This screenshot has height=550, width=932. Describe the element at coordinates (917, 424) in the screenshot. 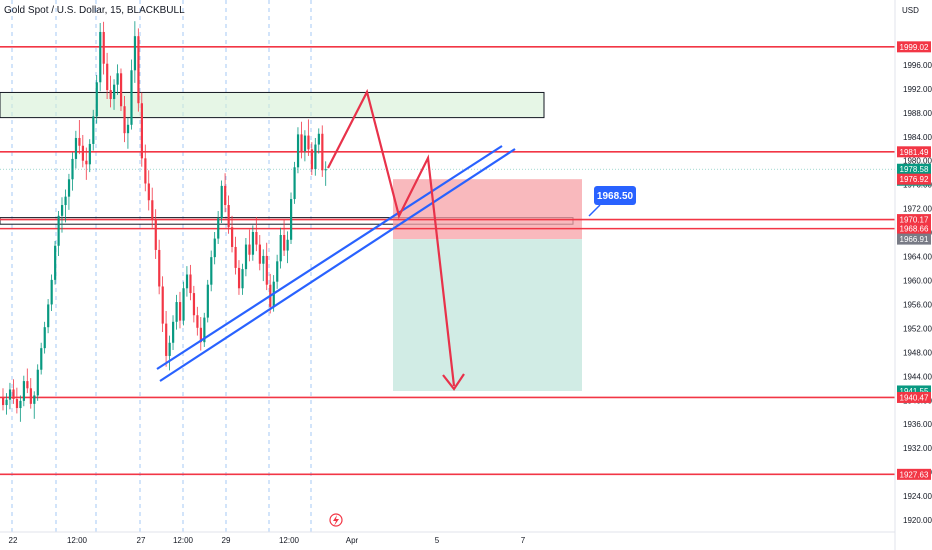

I see `y-tick-label: 1936.00` at that location.